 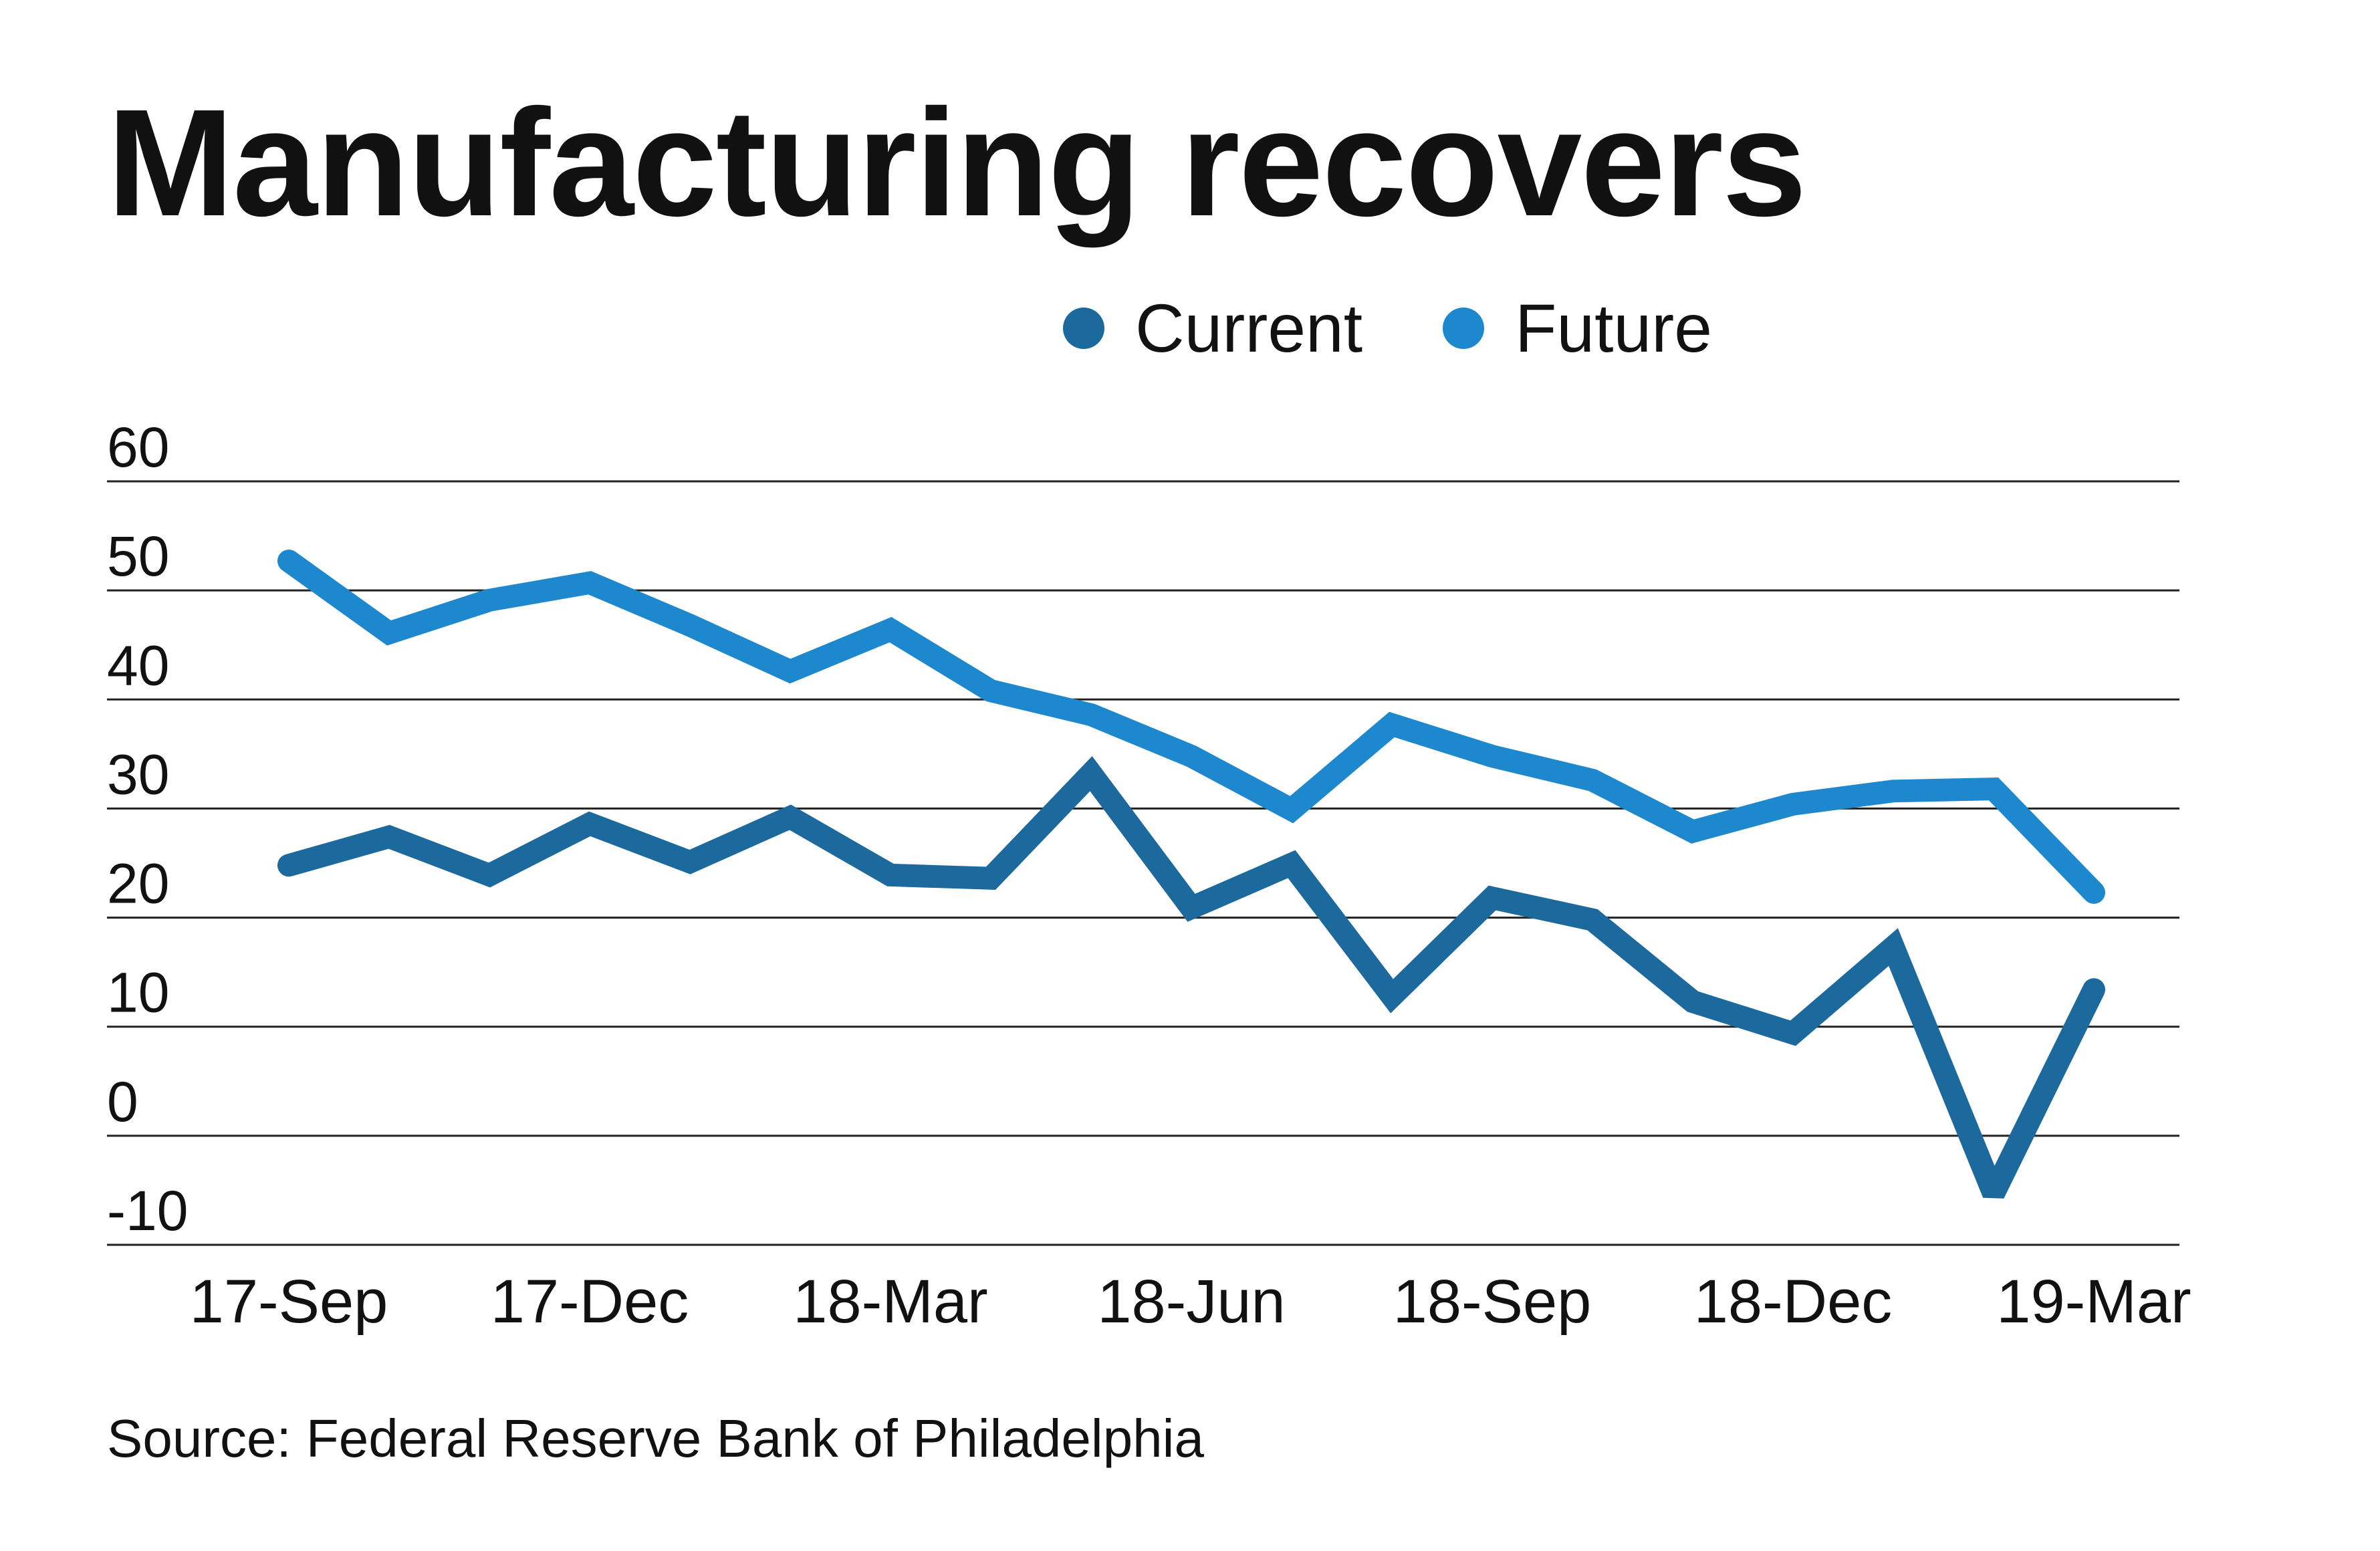 What do you see at coordinates (1191, 1302) in the screenshot?
I see `x-tick-label-18-Jun: 18-Jun` at bounding box center [1191, 1302].